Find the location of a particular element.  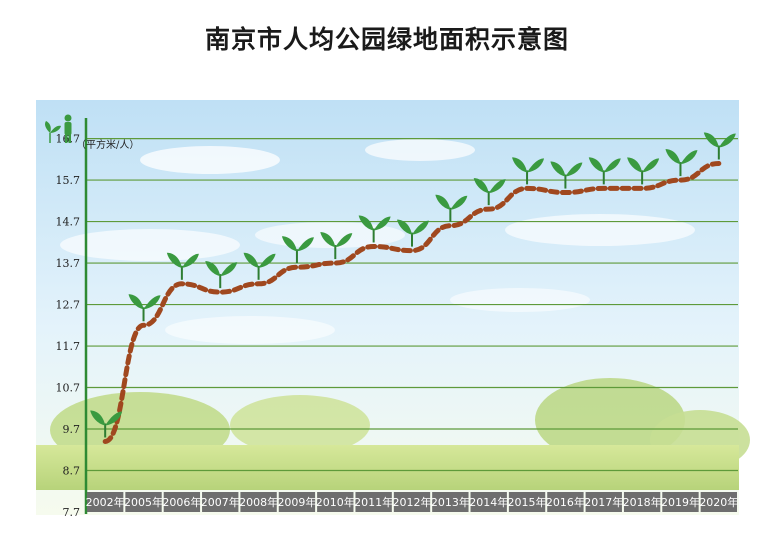

x-tick-label: 2010年 is located at coordinates (335, 502).